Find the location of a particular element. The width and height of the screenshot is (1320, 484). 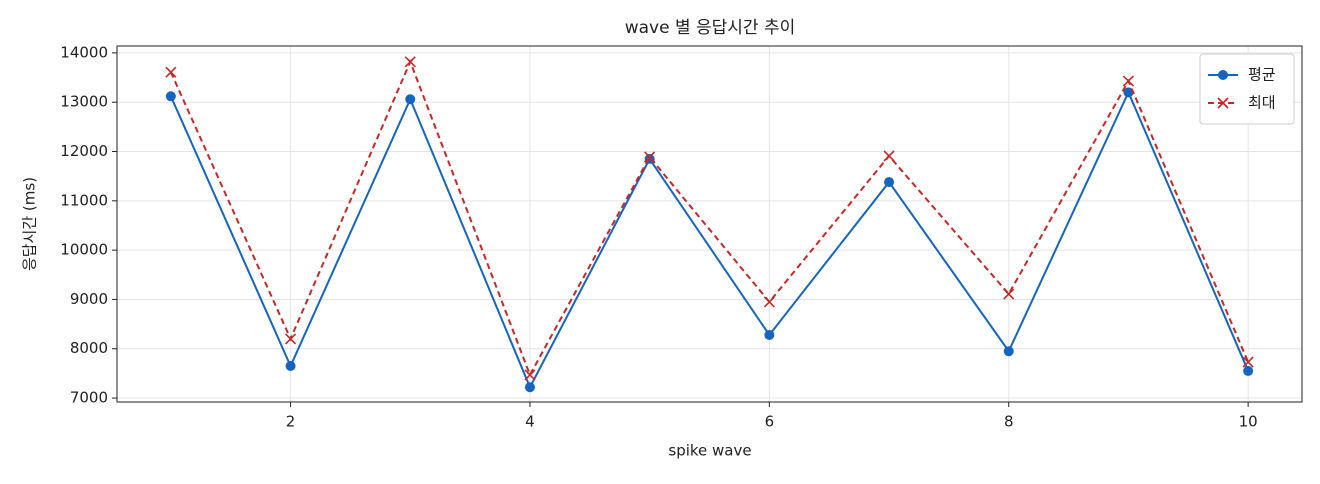

y-tick-label: 7000 is located at coordinates (89, 398).